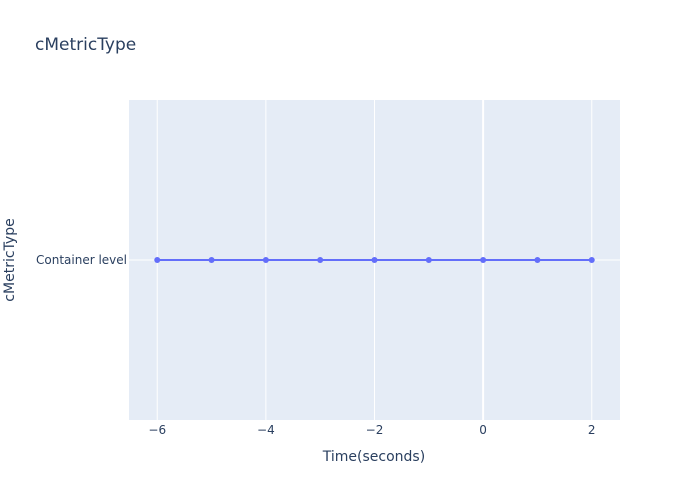  What do you see at coordinates (592, 430) in the screenshot?
I see `x-tick-label: 2` at bounding box center [592, 430].